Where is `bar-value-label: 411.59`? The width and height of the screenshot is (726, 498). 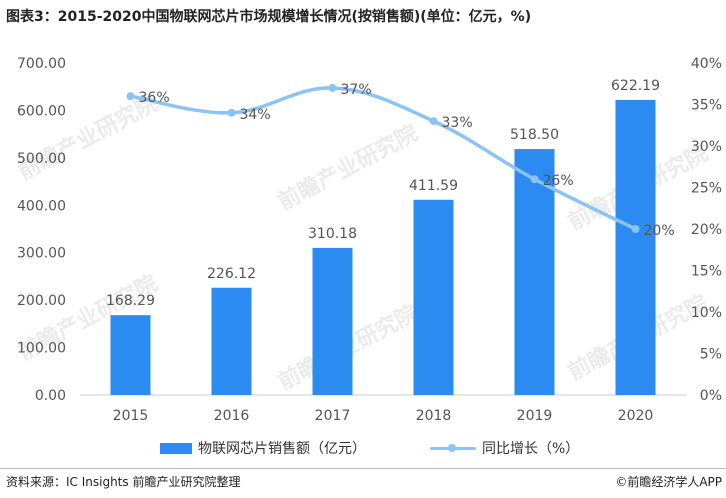 bar-value-label: 411.59 is located at coordinates (433, 186).